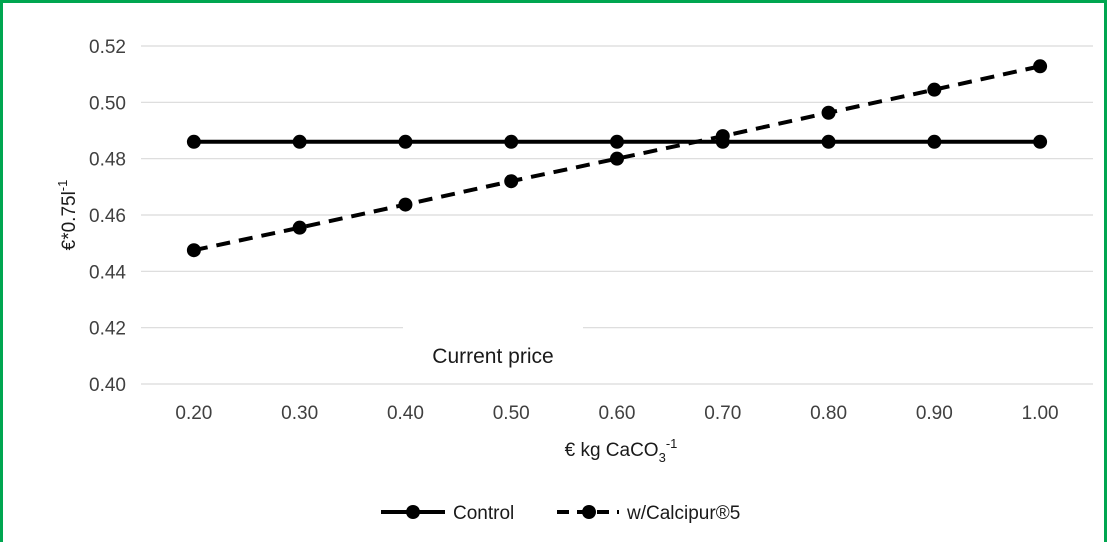 The image size is (1107, 545). What do you see at coordinates (193, 413) in the screenshot?
I see `x-tick-label: 0.20` at bounding box center [193, 413].